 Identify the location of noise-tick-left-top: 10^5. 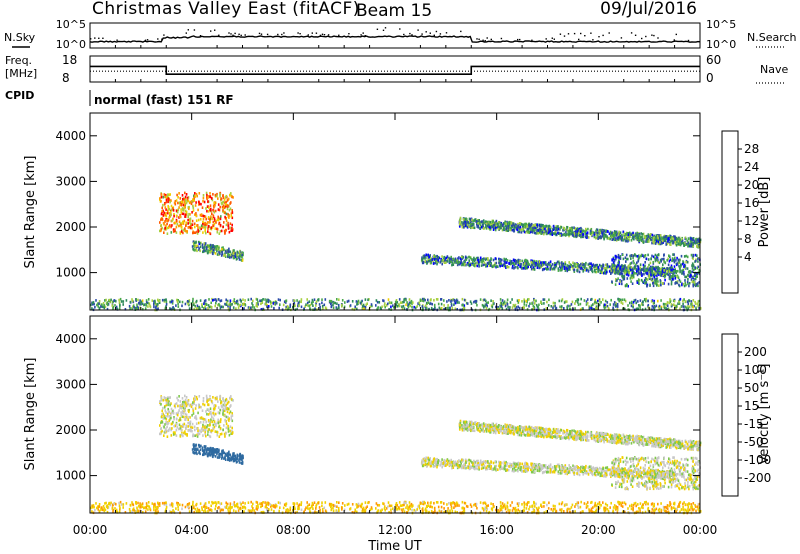
(71, 24).